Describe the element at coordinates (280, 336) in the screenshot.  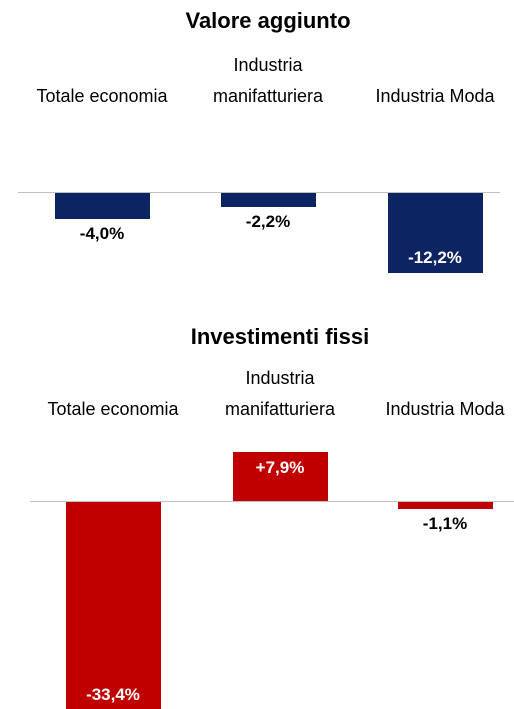
I see `chart-title: Investimenti fissi` at that location.